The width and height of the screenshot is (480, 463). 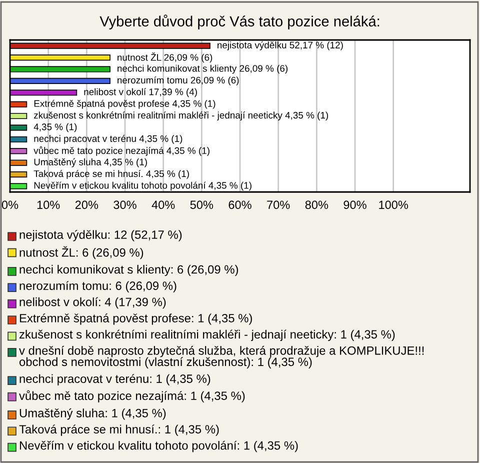 I want to click on x-tick-label: 40%, so click(x=163, y=205).